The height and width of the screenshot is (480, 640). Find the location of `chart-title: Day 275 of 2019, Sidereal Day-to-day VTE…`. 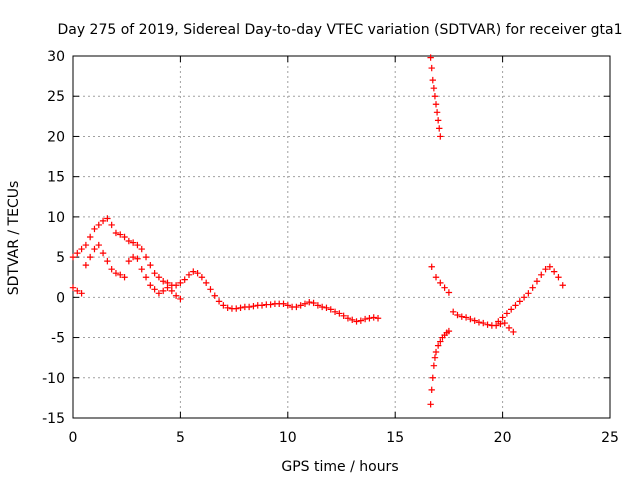

chart-title: Day 275 of 2019, Sidereal Day-to-day VTE… is located at coordinates (339, 30).